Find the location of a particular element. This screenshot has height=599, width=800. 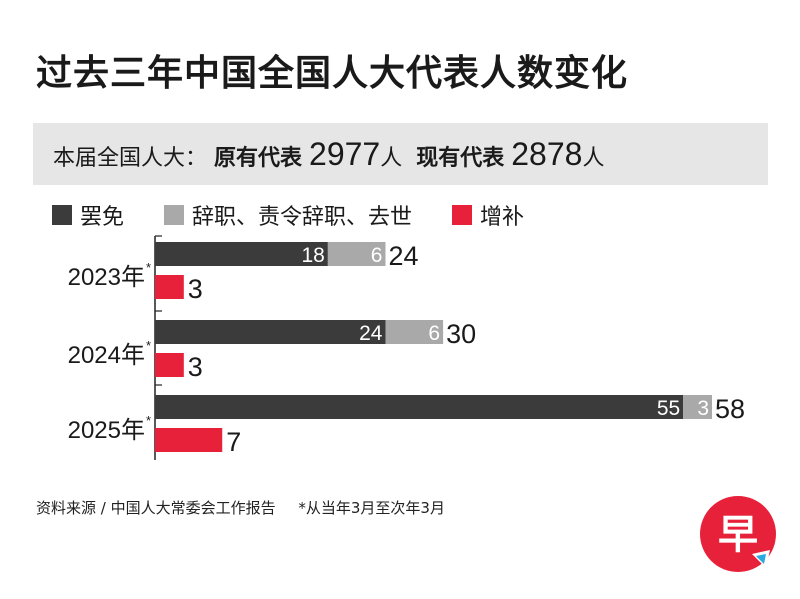

source-line: 资料来源 / 中国人大常委会工作报告 *从当年3月至次年3月 is located at coordinates (240, 507).